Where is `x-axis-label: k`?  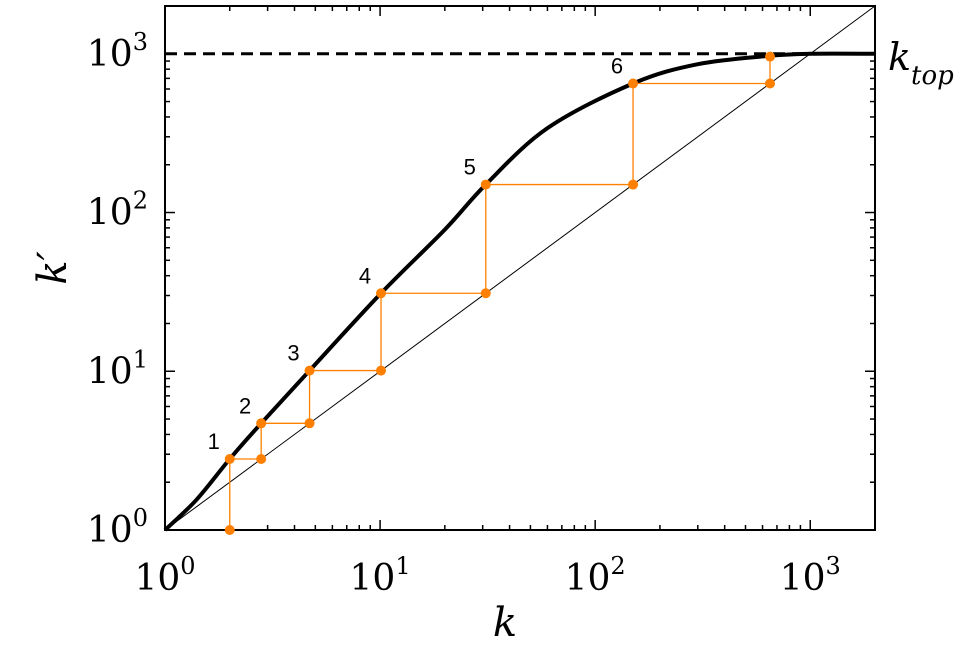
x-axis-label: k is located at coordinates (505, 623).